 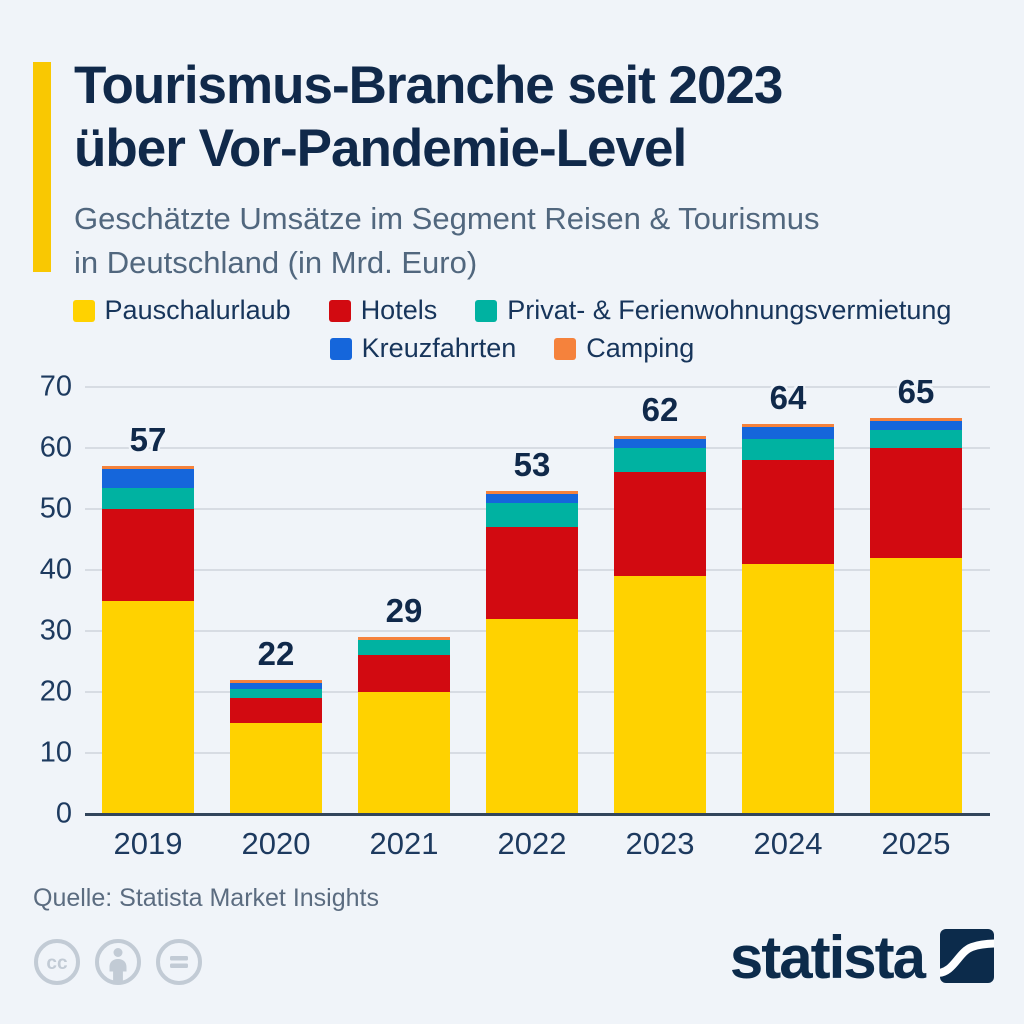 What do you see at coordinates (916, 503) in the screenshot?
I see `bar-segment-hotels-2025` at bounding box center [916, 503].